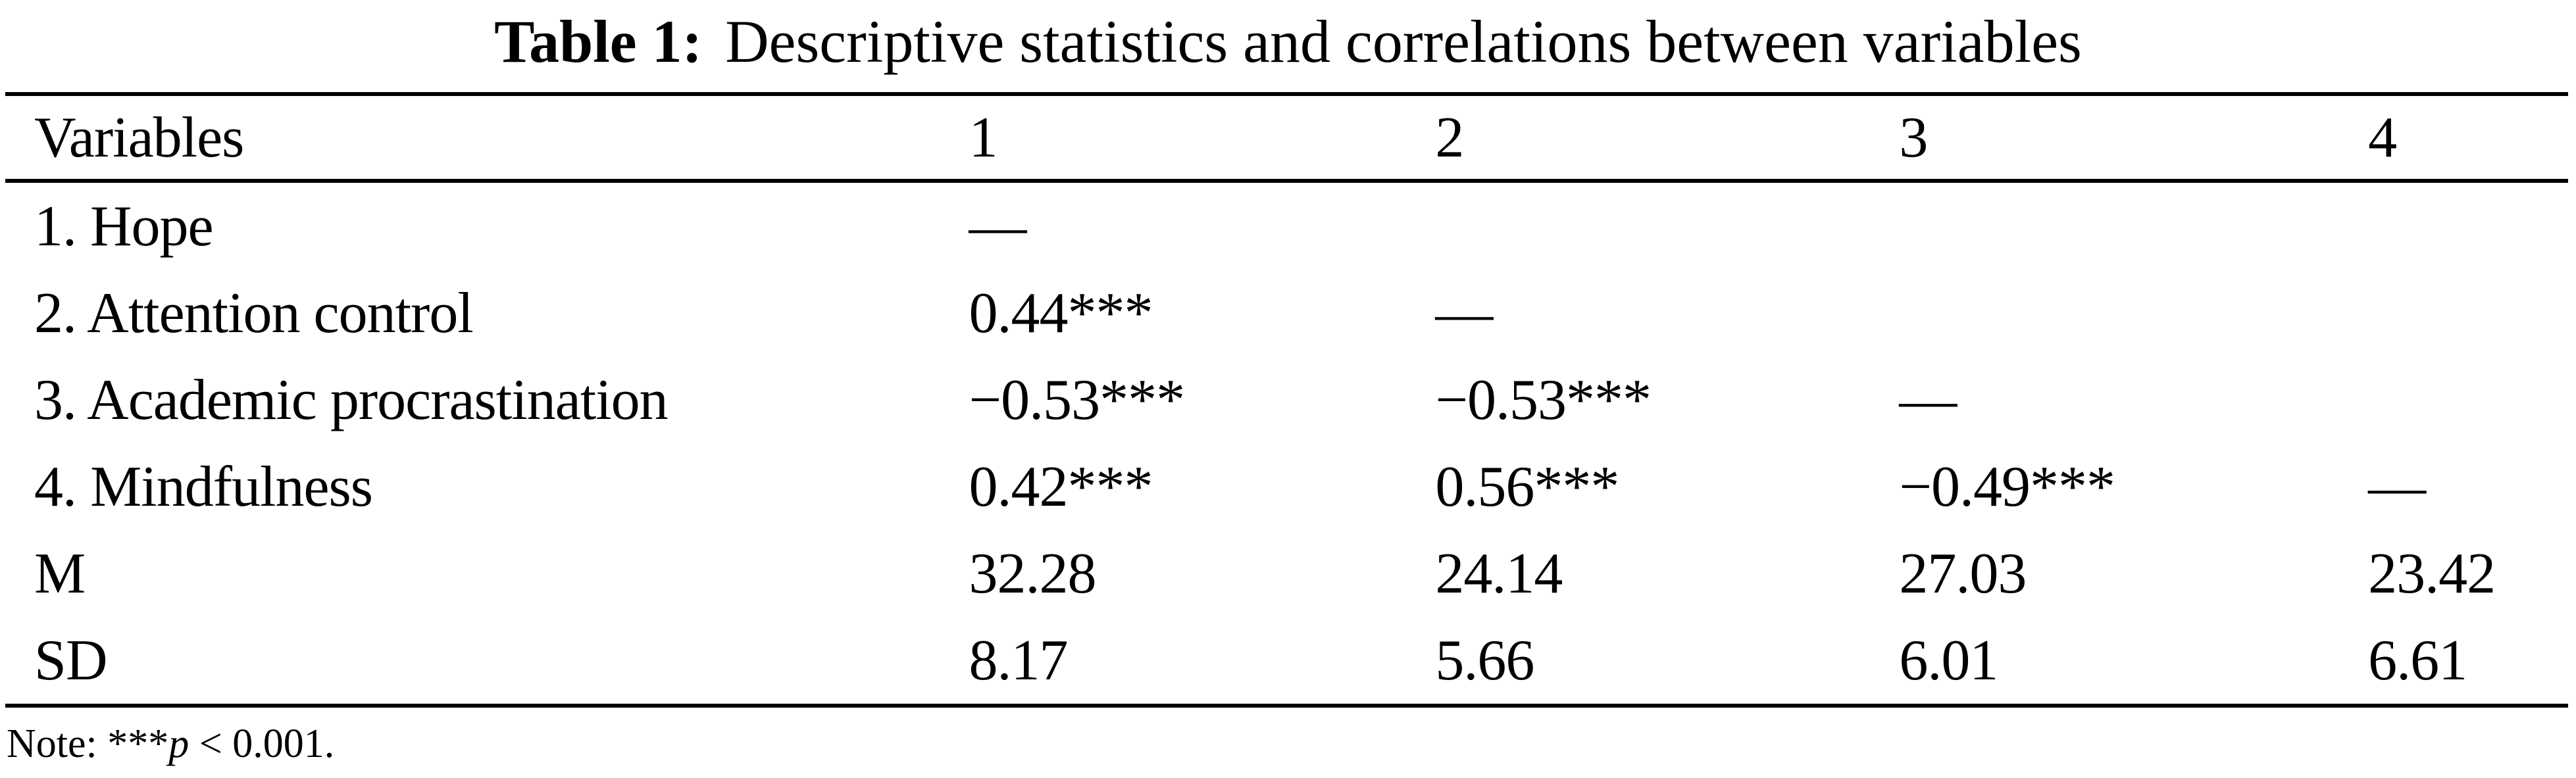 This screenshot has height=778, width=2576. Describe the element at coordinates (2432, 573) in the screenshot. I see `cell: 23.42` at that location.